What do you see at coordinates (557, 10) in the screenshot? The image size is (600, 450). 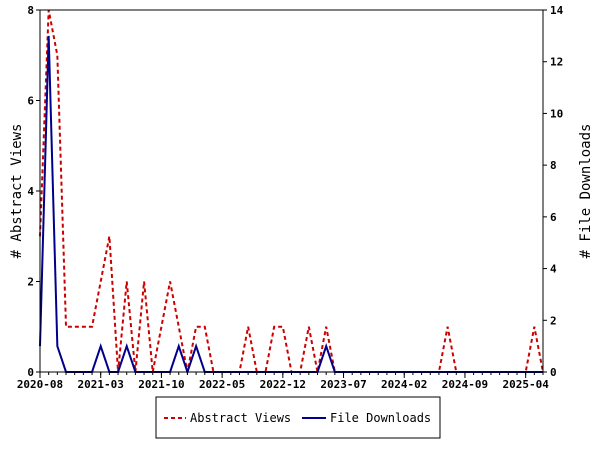 I see `y-right-tick-label: 14` at bounding box center [557, 10].